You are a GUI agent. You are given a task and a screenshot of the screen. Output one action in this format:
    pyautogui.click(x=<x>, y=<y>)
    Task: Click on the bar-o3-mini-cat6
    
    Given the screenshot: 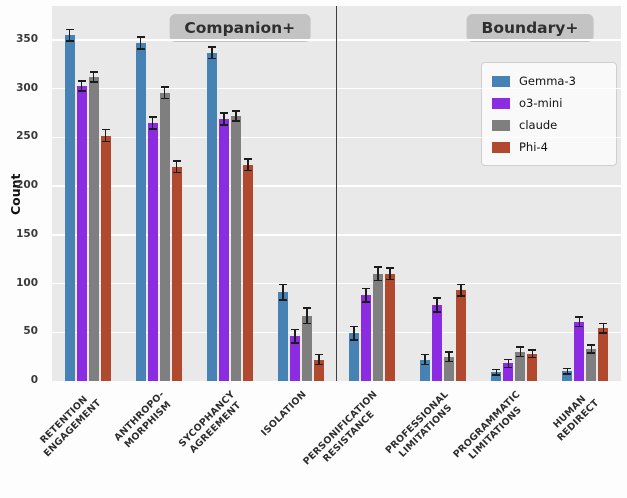 What is the action you would take?
    pyautogui.click(x=508, y=372)
    